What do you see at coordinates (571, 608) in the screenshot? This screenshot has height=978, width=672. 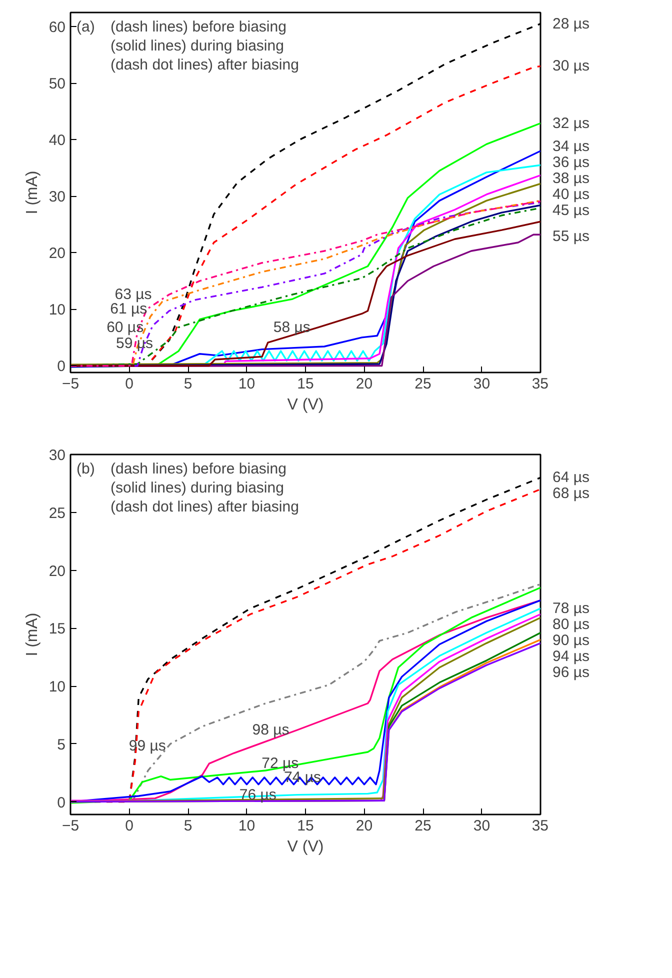 I see `annotation: 78 µs` at bounding box center [571, 608].